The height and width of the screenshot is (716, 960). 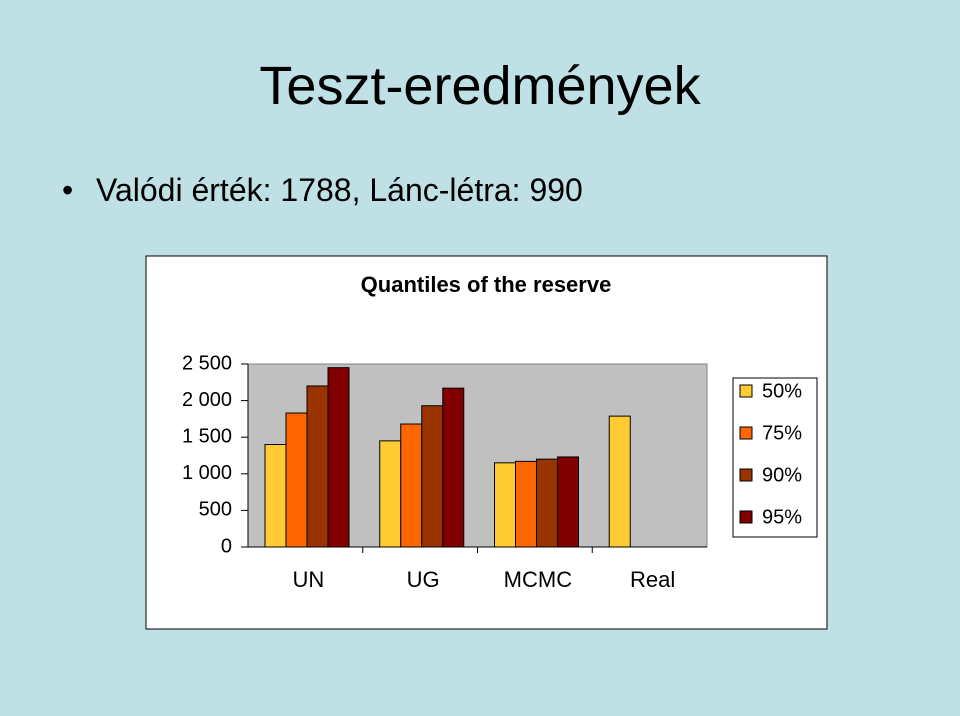 I want to click on y-tick-label: 0, so click(x=226, y=546).